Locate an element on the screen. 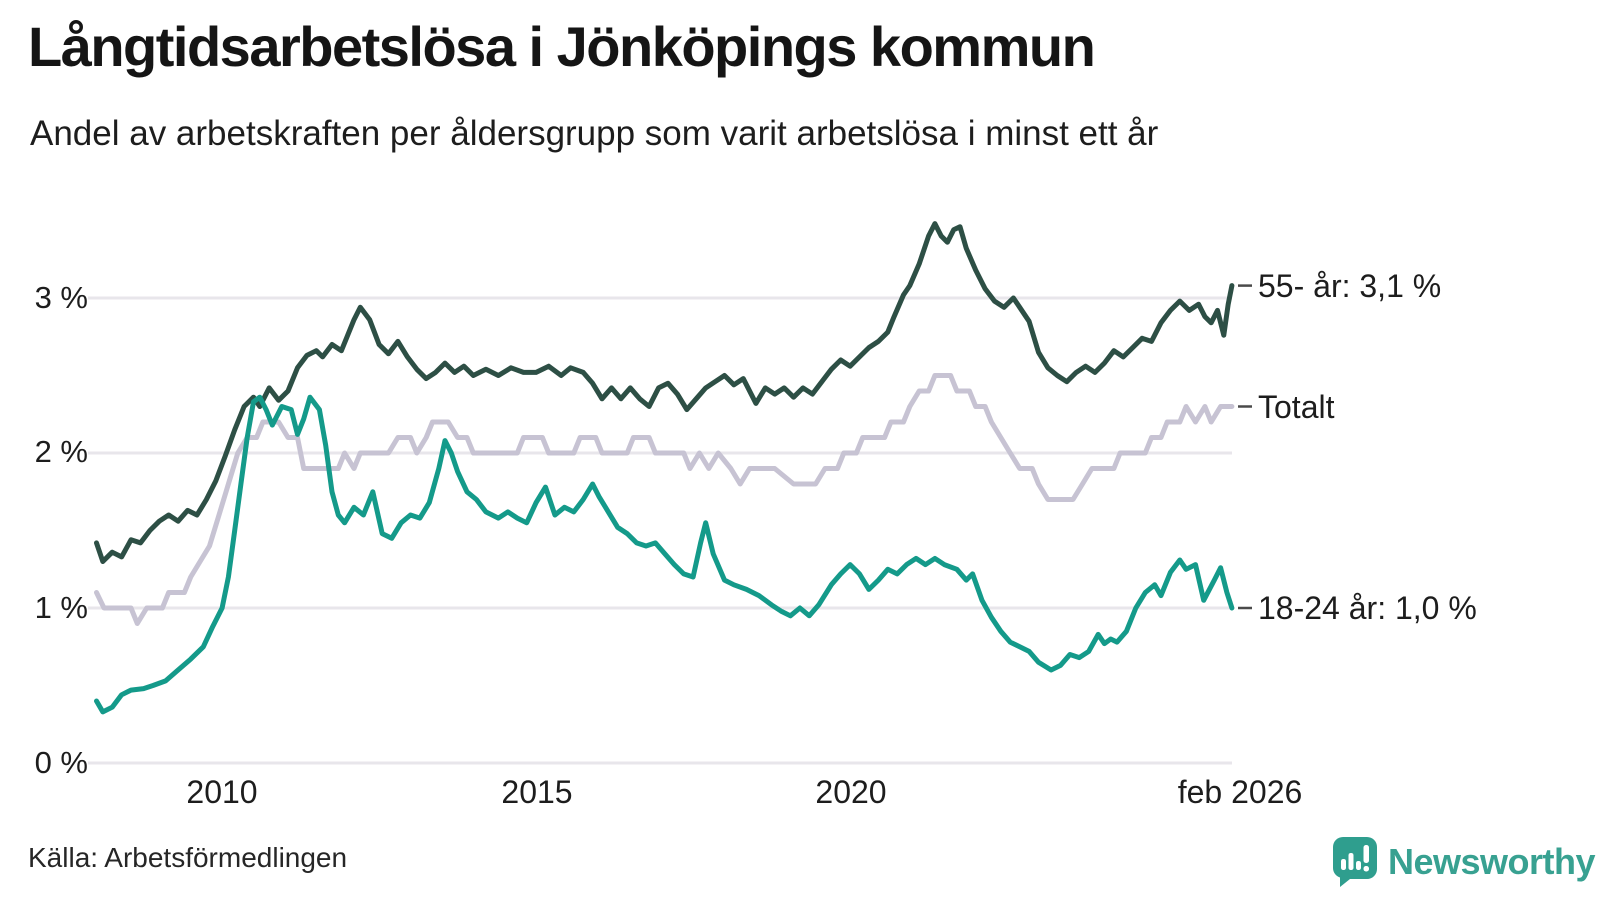 This screenshot has width=1600, height=900. y-axis-tick-2: 2 % is located at coordinates (61, 451).